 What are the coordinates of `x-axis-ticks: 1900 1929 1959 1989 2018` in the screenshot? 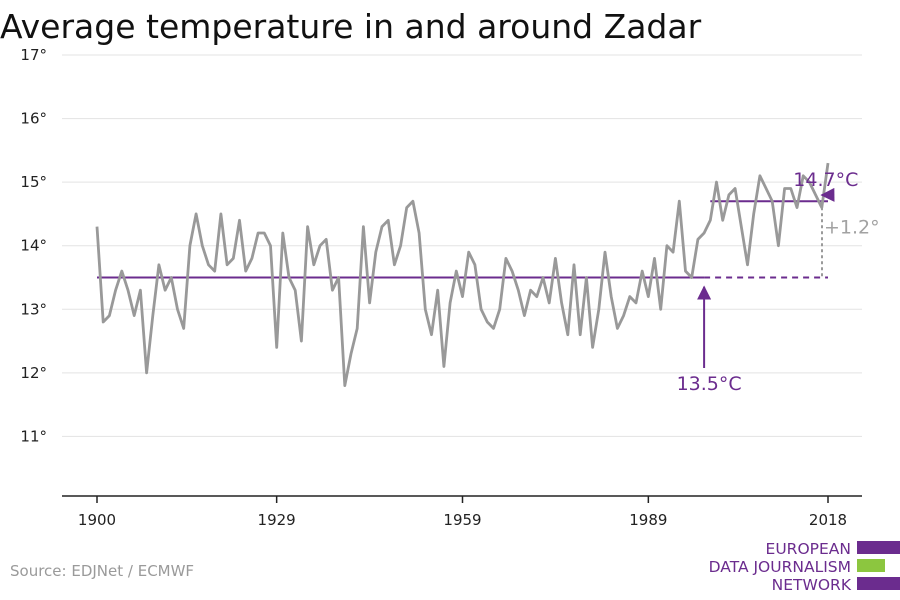 It's located at (462, 512).